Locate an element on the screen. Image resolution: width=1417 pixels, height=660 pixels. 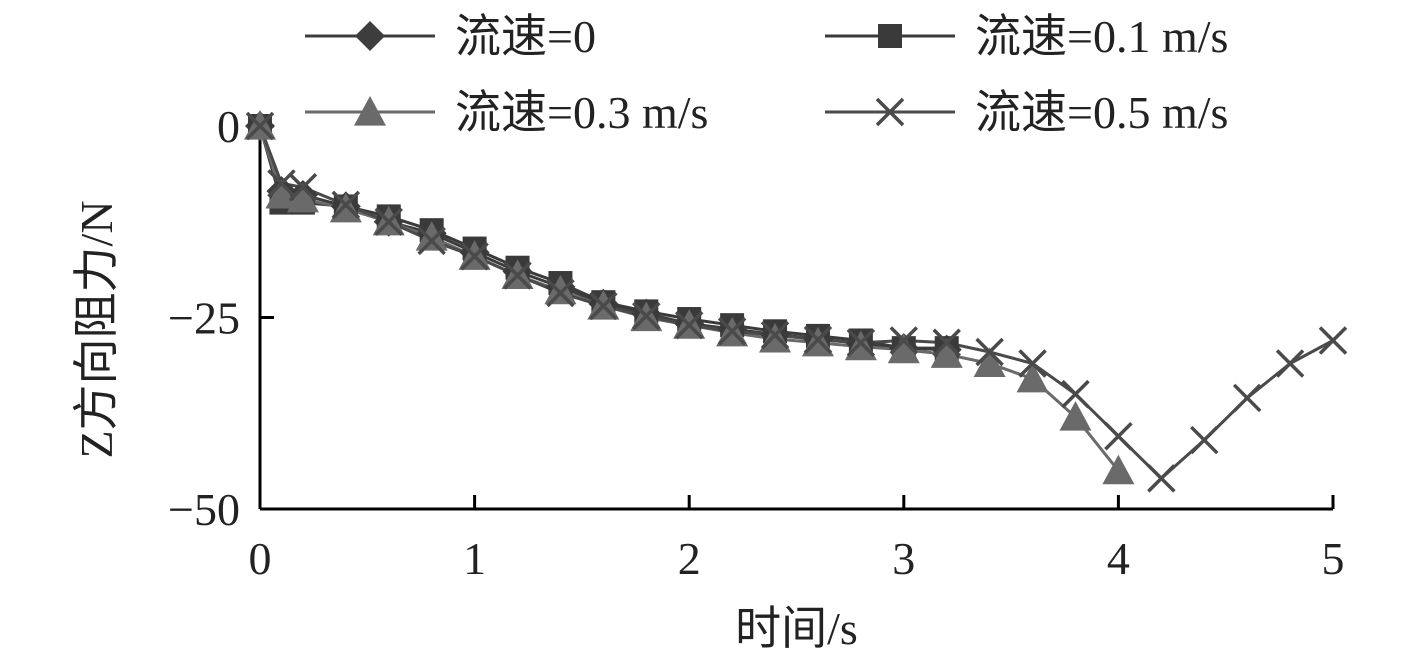
x-tick-label: 1 is located at coordinates (474, 558).